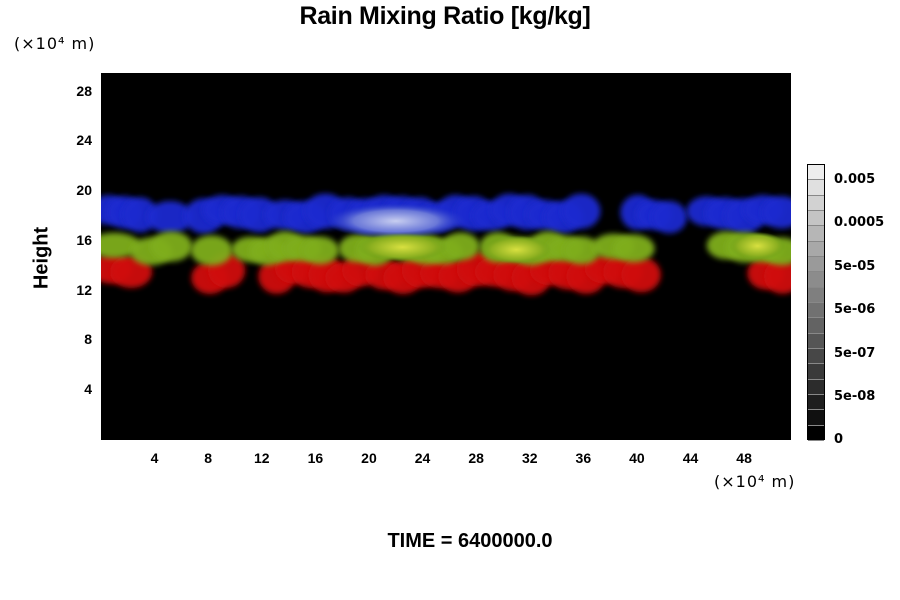  Describe the element at coordinates (41, 258) in the screenshot. I see `y-axis-label: Height` at that location.